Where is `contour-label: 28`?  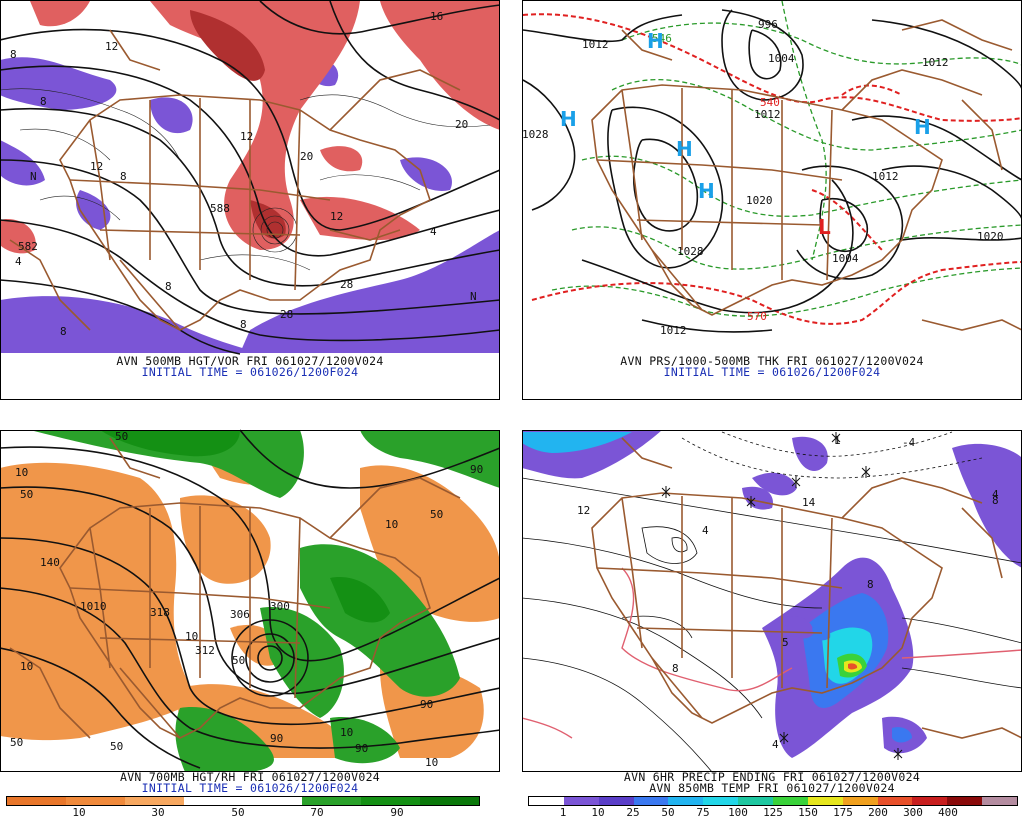
contour-label: 28 is located at coordinates (346, 284).